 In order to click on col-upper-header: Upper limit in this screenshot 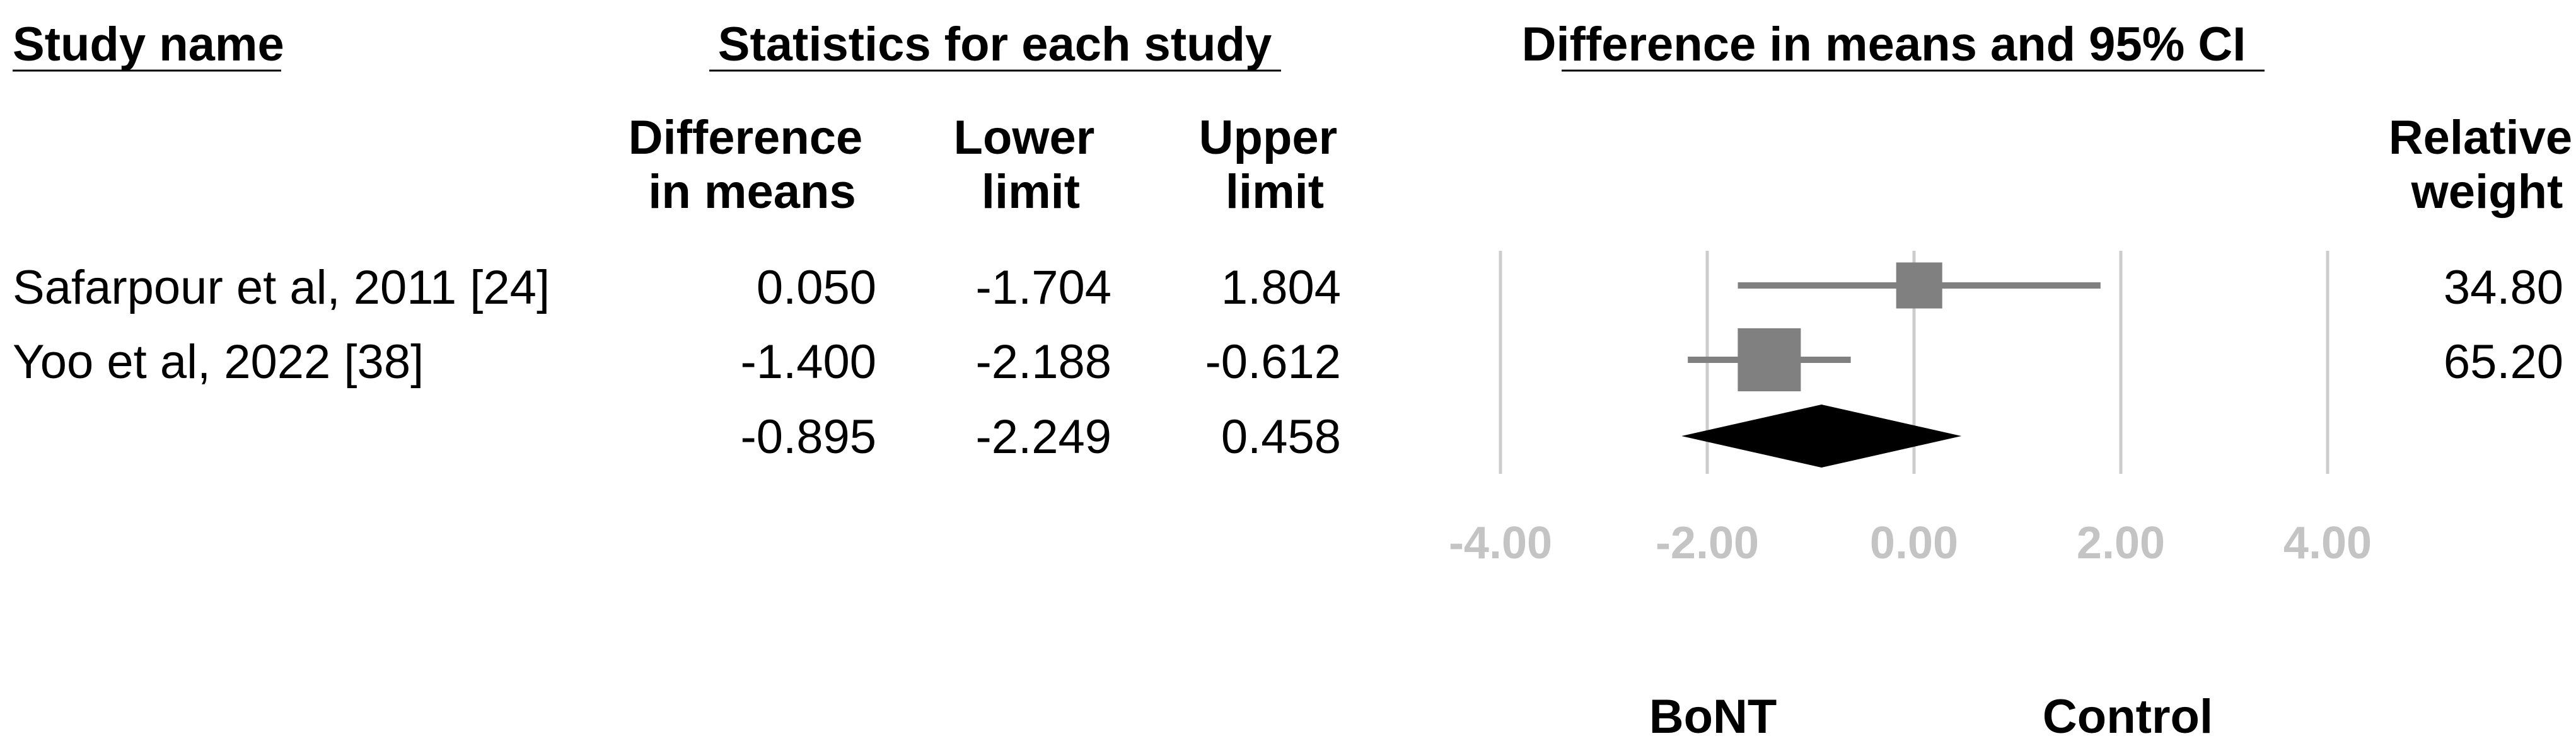, I will do `click(1275, 165)`.